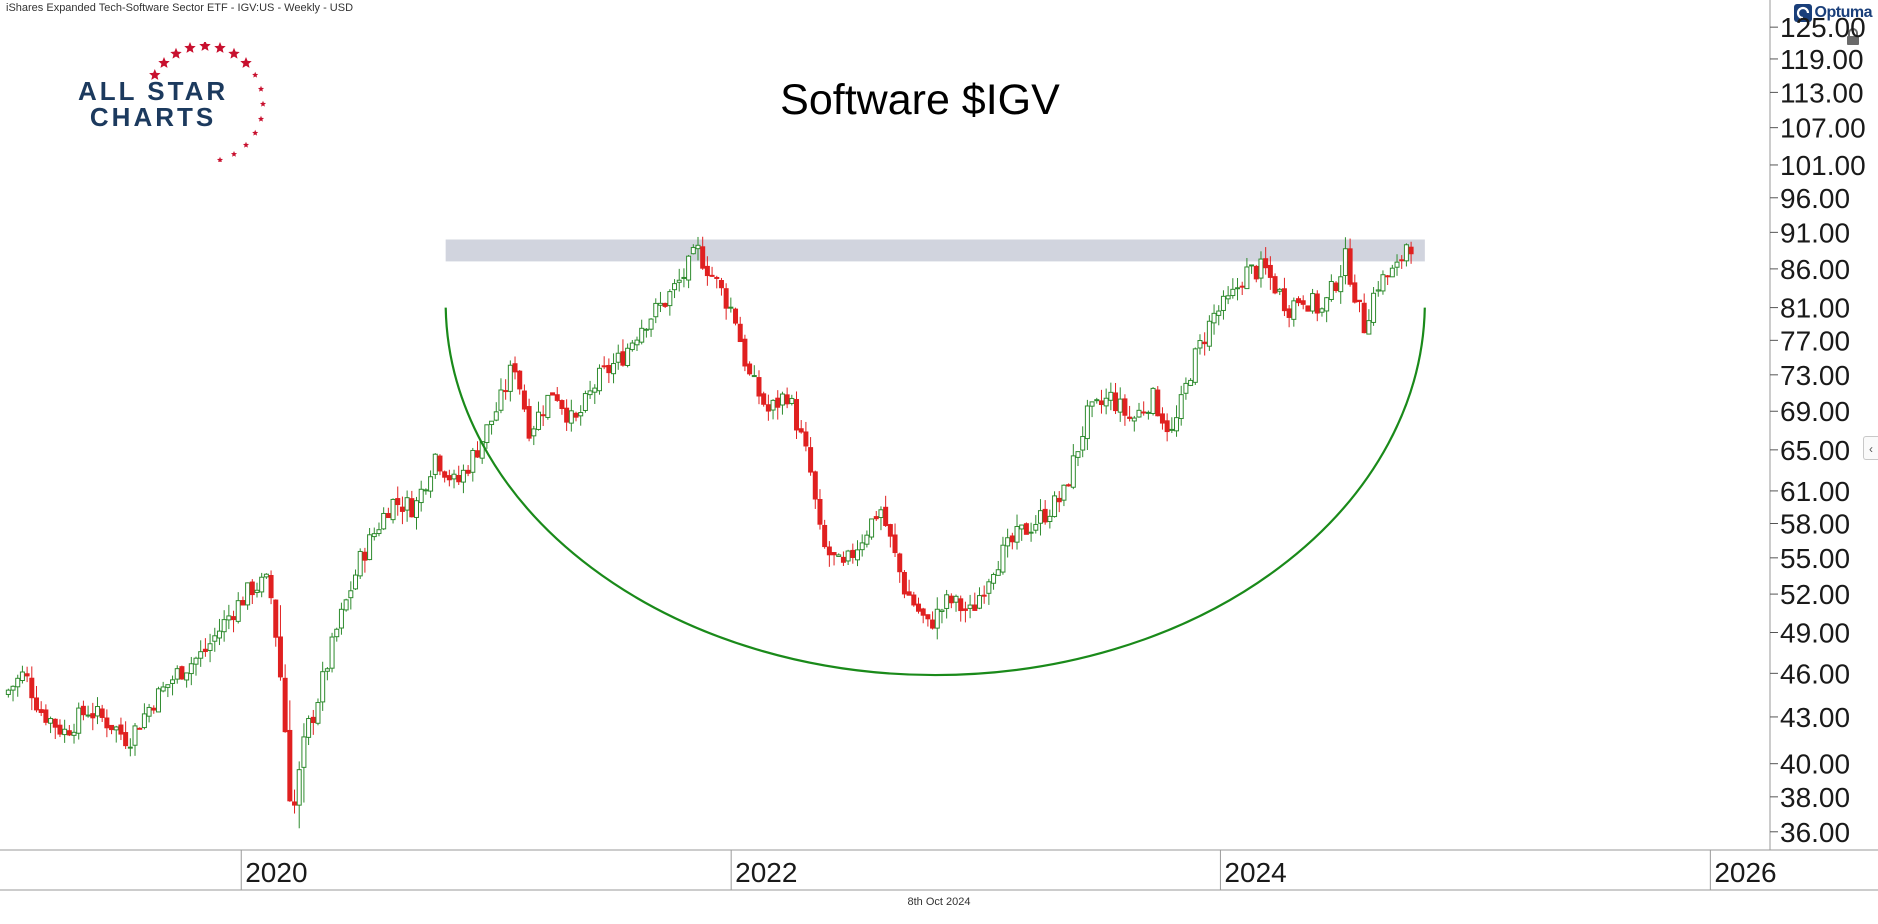  I want to click on y-tick-label: 46.00, so click(1815, 673).